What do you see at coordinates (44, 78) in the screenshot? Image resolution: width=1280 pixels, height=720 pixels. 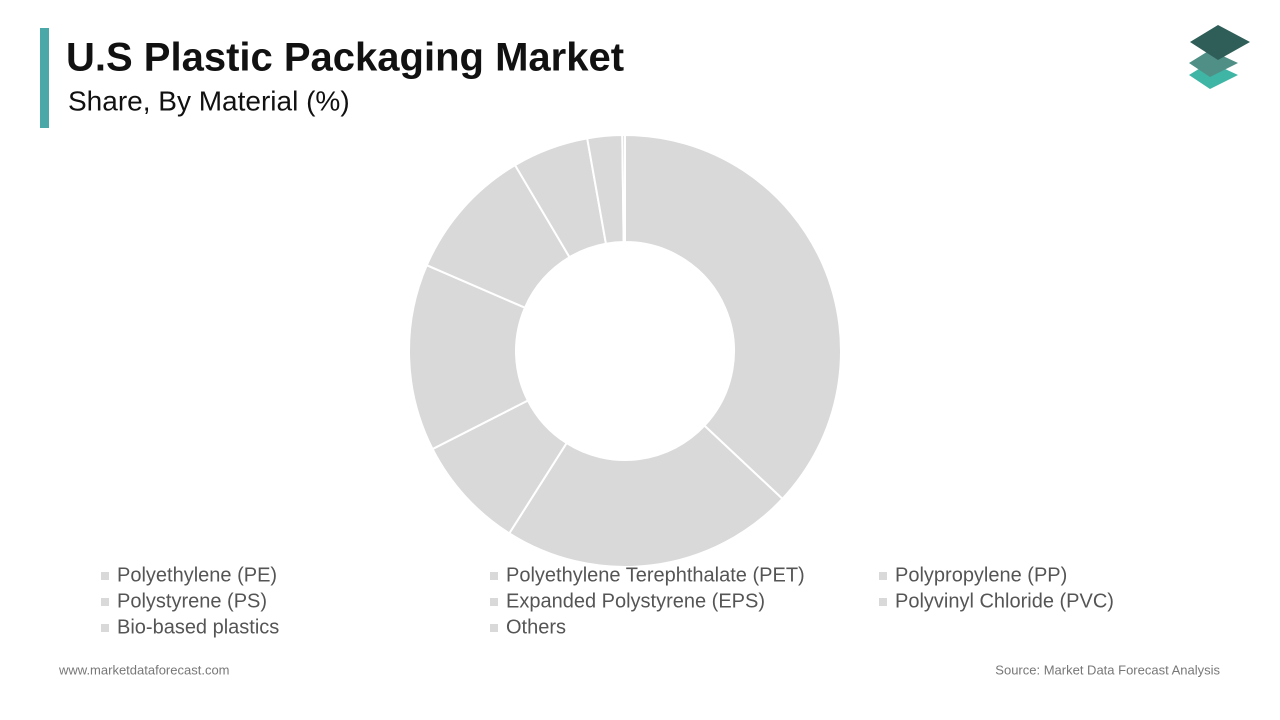 I see `title-accent` at bounding box center [44, 78].